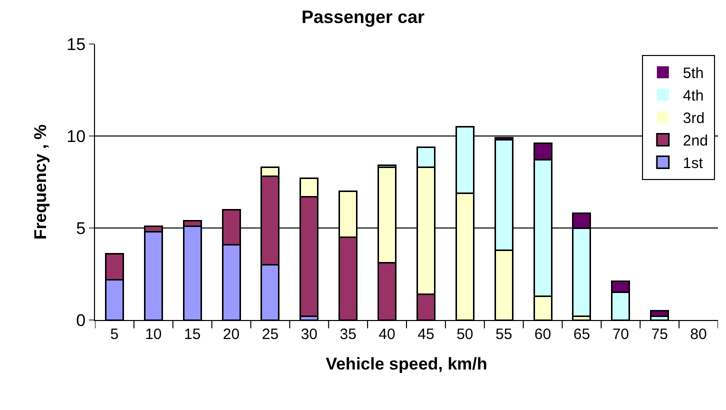 This screenshot has width=726, height=410. Describe the element at coordinates (698, 334) in the screenshot. I see `x-tick-label: 80` at that location.